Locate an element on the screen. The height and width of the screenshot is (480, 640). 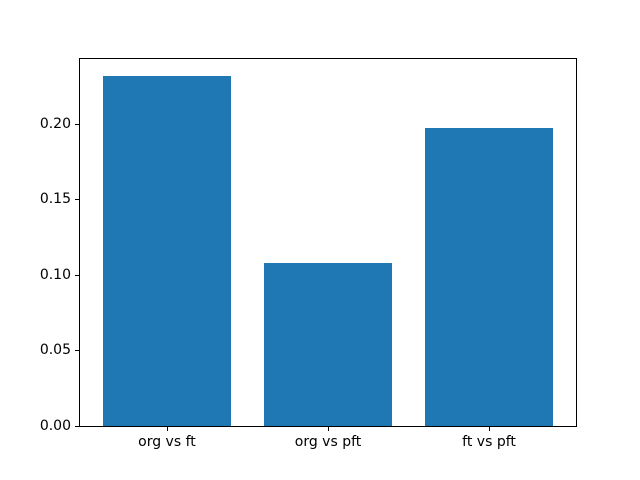
y-tick-label: 0.10 is located at coordinates (55, 274).